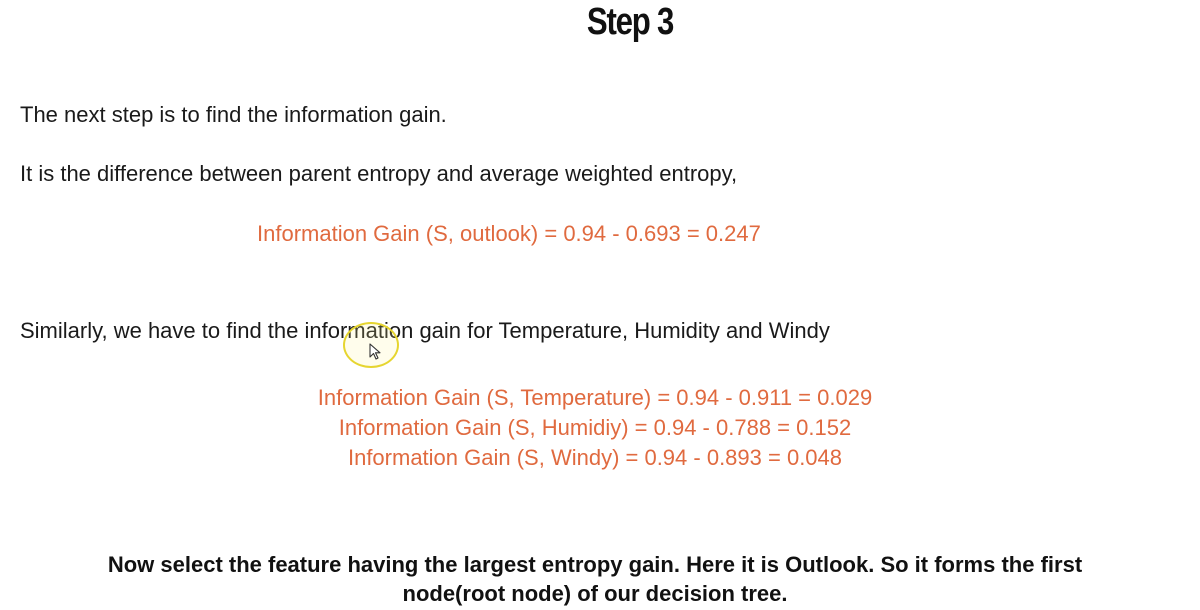  Describe the element at coordinates (630, 22) in the screenshot. I see `page-title: Step 3` at that location.